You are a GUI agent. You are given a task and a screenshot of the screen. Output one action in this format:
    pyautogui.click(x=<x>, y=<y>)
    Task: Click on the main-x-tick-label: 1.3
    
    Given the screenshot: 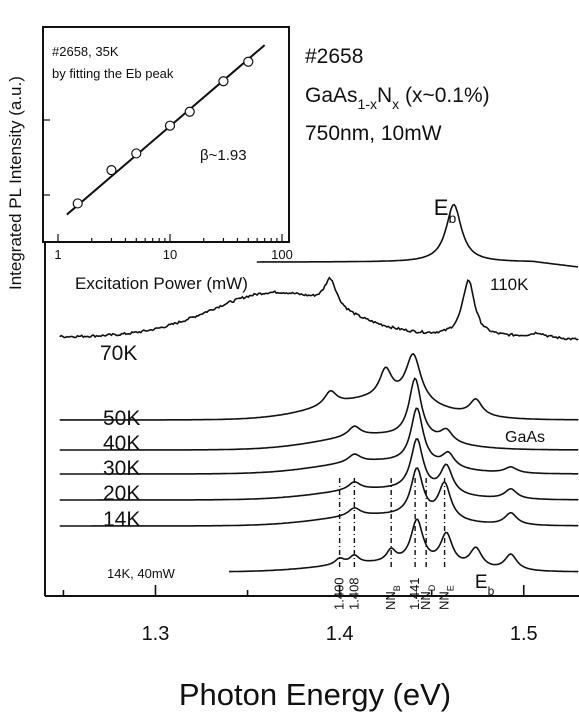 What is the action you would take?
    pyautogui.click(x=156, y=634)
    